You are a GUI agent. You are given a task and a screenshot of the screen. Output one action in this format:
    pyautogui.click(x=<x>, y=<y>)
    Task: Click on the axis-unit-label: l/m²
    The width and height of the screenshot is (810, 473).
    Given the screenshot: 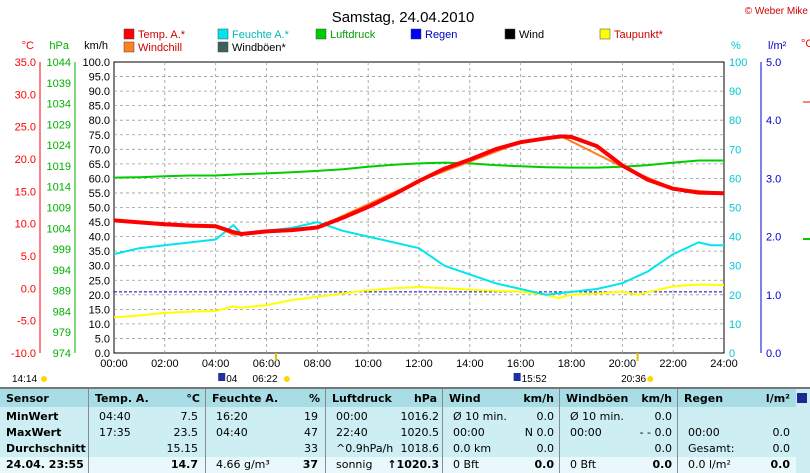 What is the action you would take?
    pyautogui.click(x=777, y=46)
    